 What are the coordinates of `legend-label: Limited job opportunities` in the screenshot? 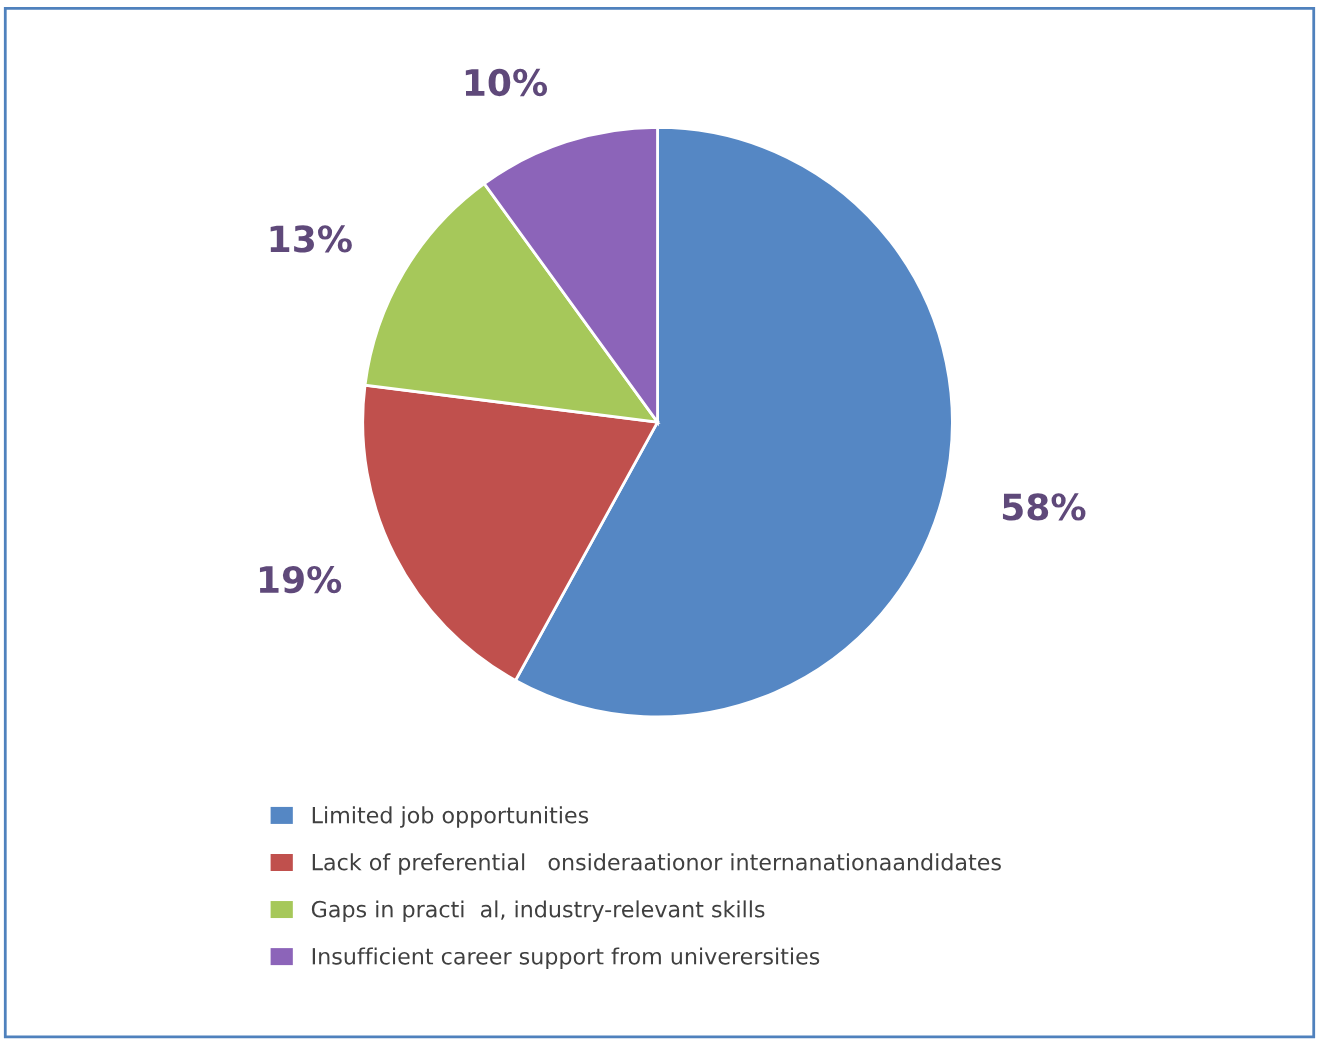 It's located at (450, 817).